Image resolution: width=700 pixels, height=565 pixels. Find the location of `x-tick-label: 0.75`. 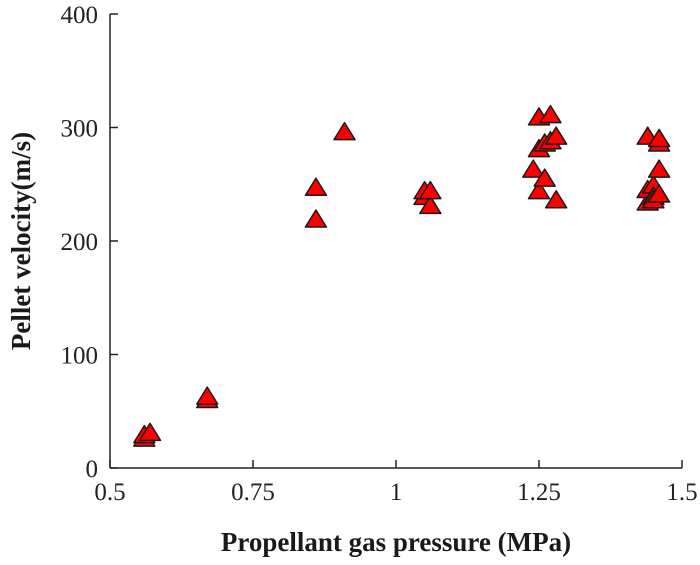

x-tick-label: 0.75 is located at coordinates (253, 492).